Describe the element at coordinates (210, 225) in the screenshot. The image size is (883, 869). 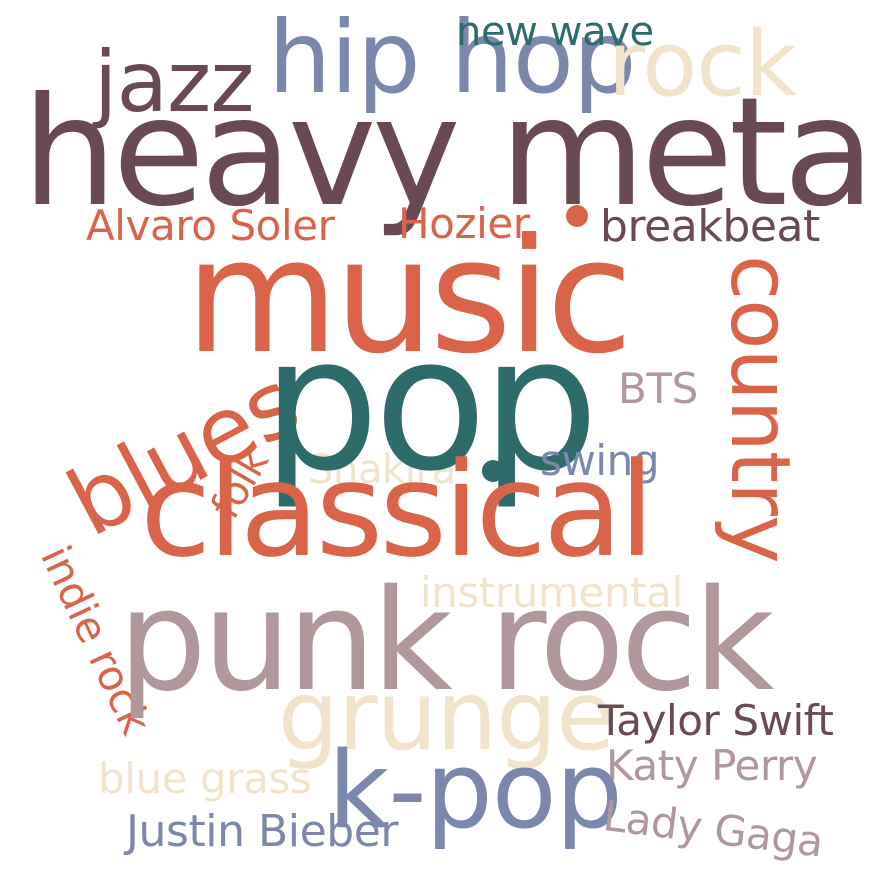
I see `word-alvaro-soler: Alvaro Soler` at that location.